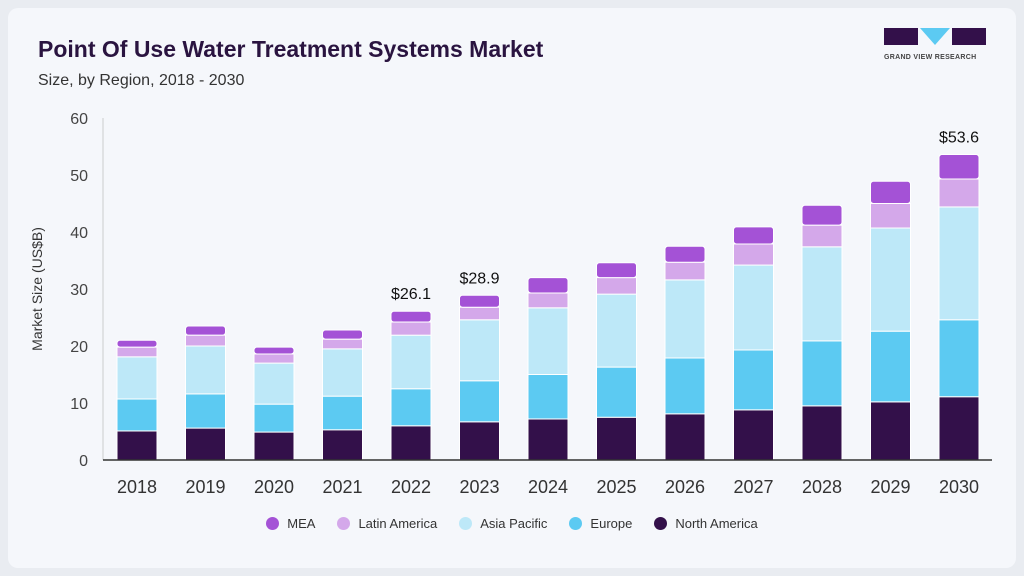  I want to click on x-tick-label: 2023, so click(479, 487).